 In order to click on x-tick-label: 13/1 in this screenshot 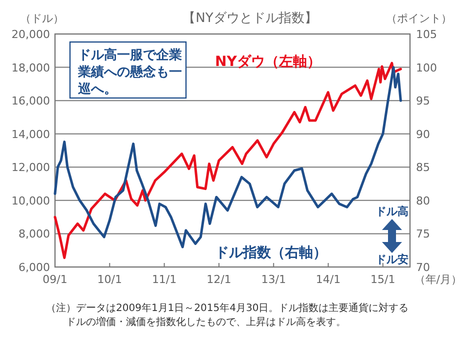, I will do `click(273, 279)`.